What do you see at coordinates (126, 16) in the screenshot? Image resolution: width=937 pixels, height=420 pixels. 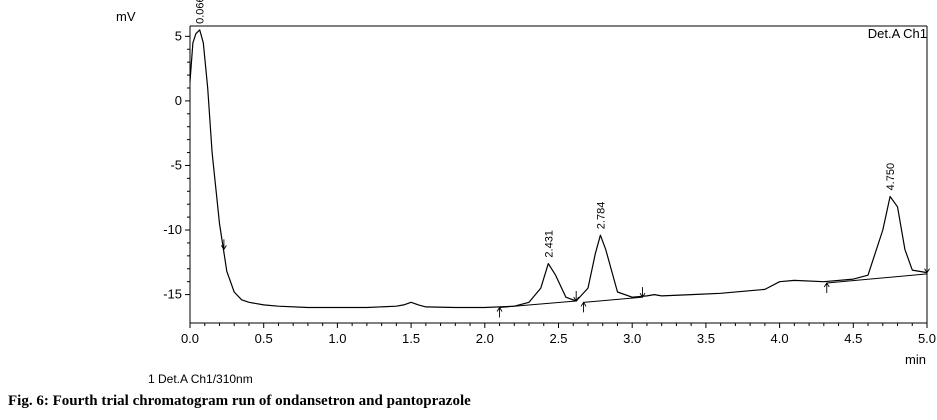 I see `y-unit-label: mV` at bounding box center [126, 16].